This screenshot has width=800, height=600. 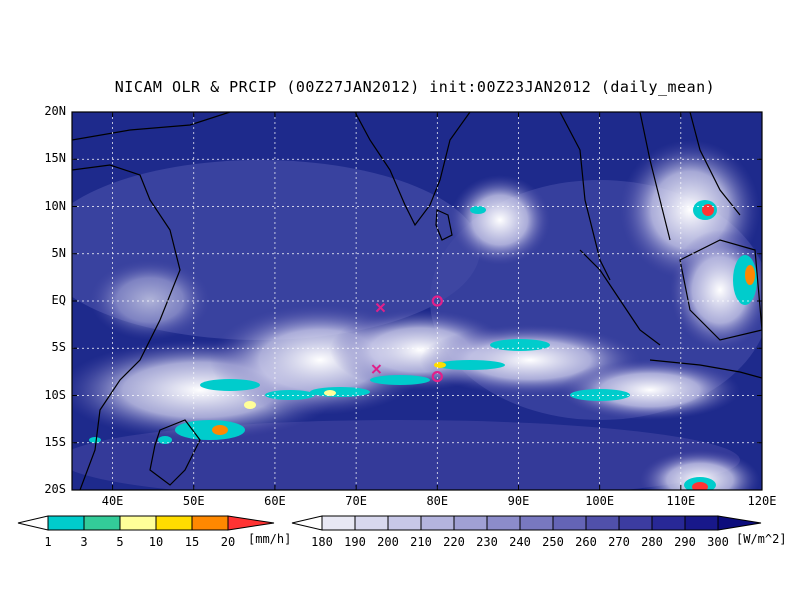 What do you see at coordinates (120, 542) in the screenshot?
I see `colorbar-label: 5` at bounding box center [120, 542].